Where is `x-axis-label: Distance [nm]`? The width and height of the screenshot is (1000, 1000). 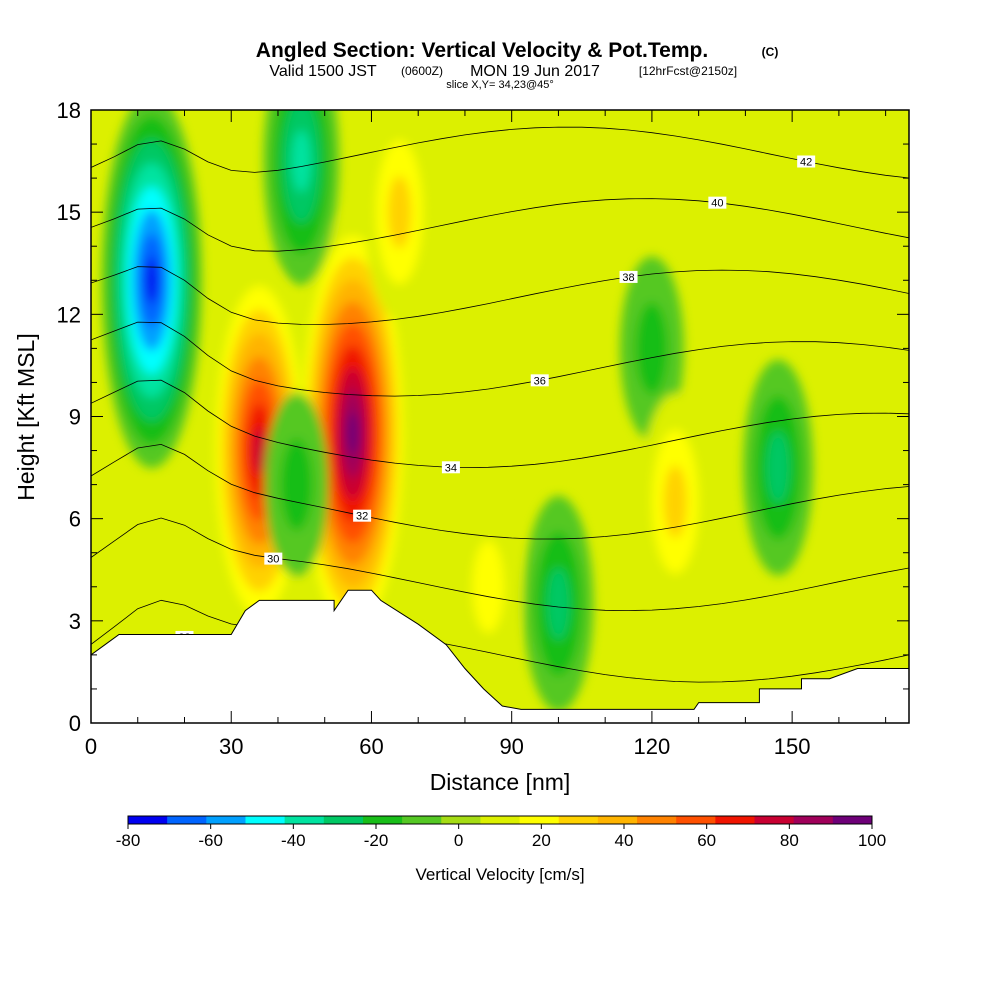 x-axis-label: Distance [nm] is located at coordinates (500, 782).